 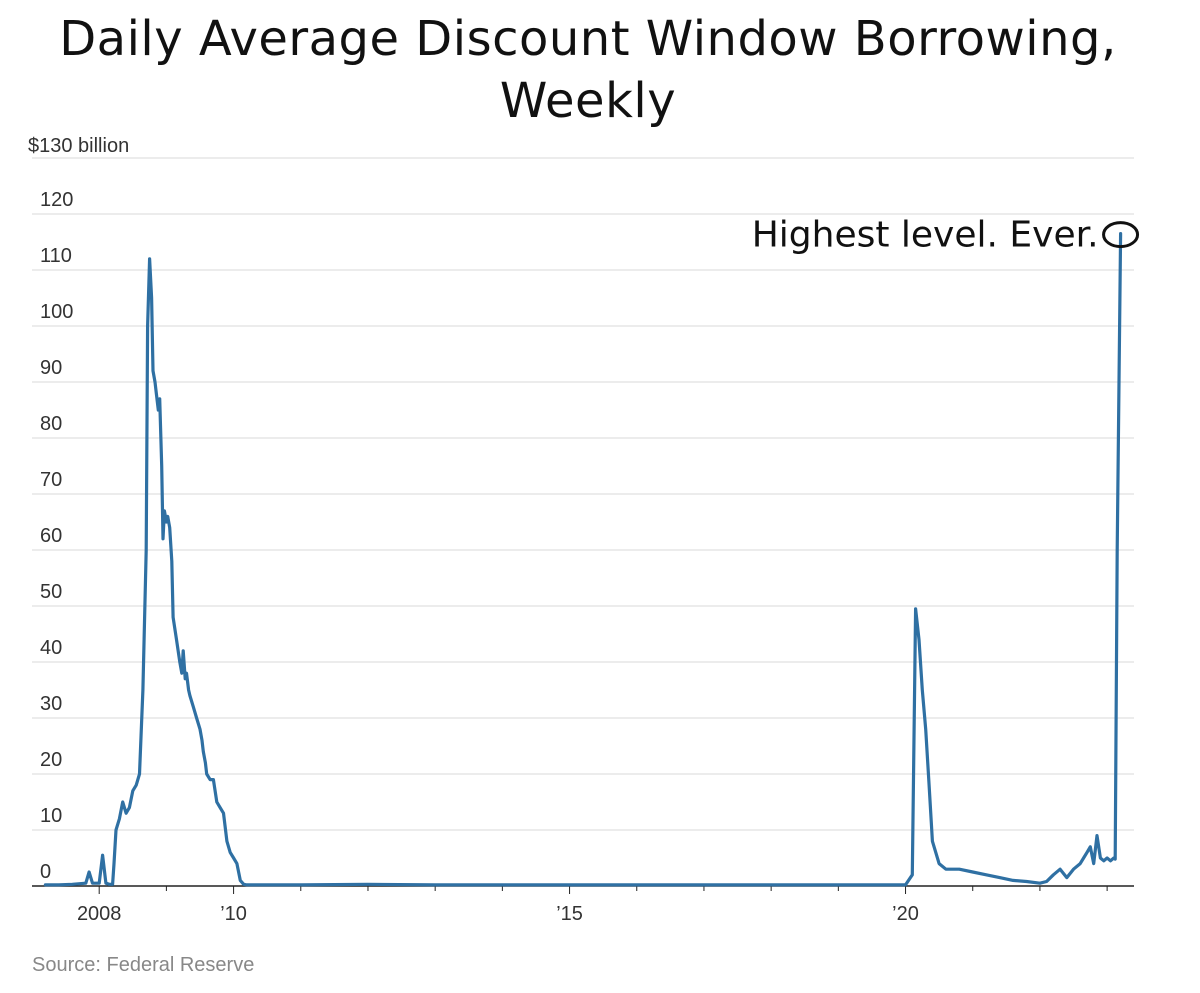 I want to click on source-note: Source: Federal Reserve, so click(x=143, y=965).